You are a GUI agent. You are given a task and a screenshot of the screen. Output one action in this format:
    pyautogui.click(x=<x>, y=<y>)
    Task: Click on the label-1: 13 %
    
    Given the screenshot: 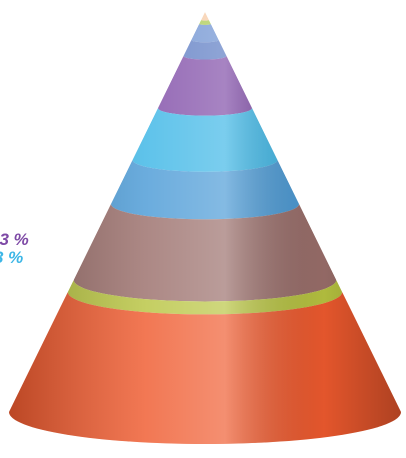 What is the action you would take?
    pyautogui.click(x=14, y=239)
    